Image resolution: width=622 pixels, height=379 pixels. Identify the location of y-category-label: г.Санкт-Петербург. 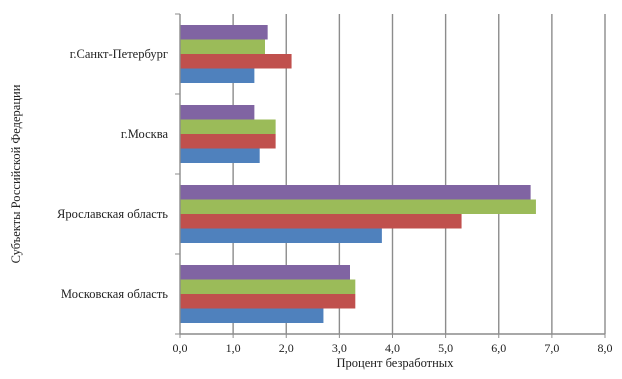
(119, 54).